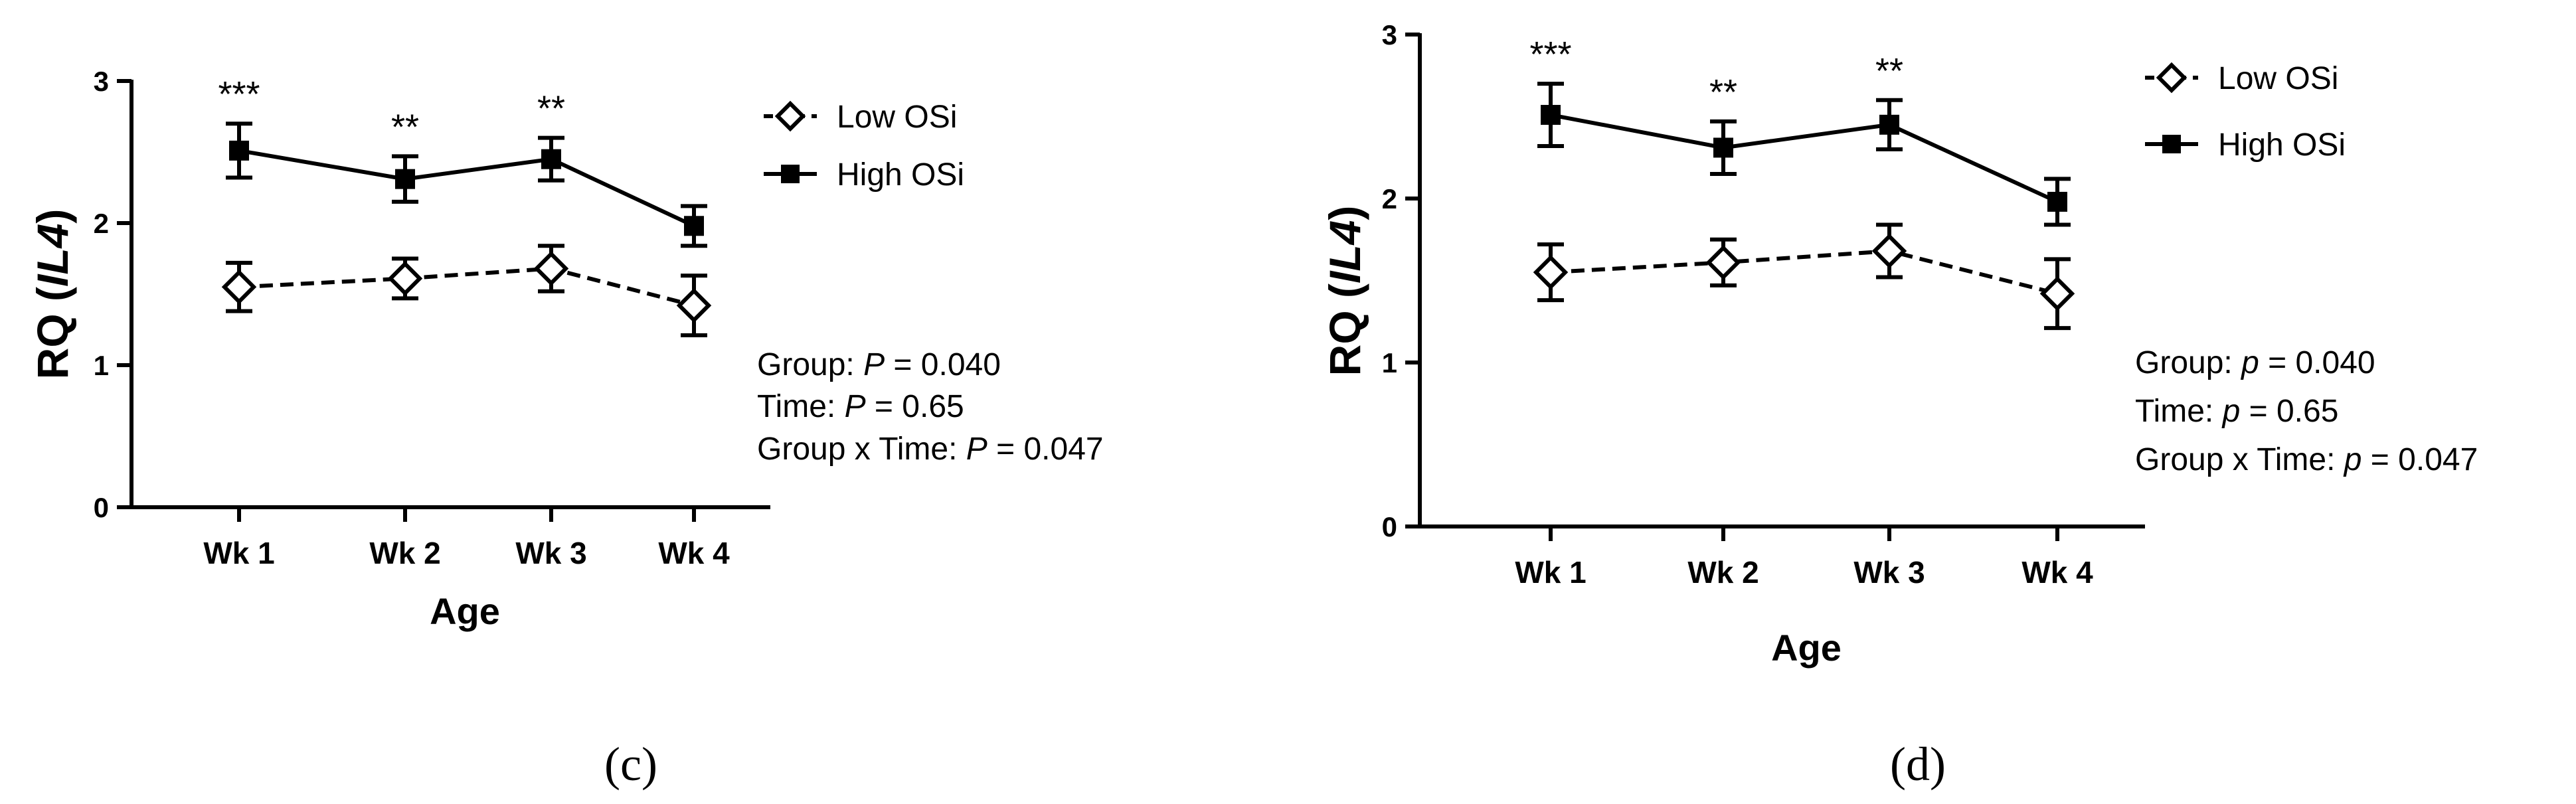 Image resolution: width=2576 pixels, height=804 pixels. Describe the element at coordinates (2057, 573) in the screenshot. I see `panel-d-x-tick-label: Wk 4` at that location.